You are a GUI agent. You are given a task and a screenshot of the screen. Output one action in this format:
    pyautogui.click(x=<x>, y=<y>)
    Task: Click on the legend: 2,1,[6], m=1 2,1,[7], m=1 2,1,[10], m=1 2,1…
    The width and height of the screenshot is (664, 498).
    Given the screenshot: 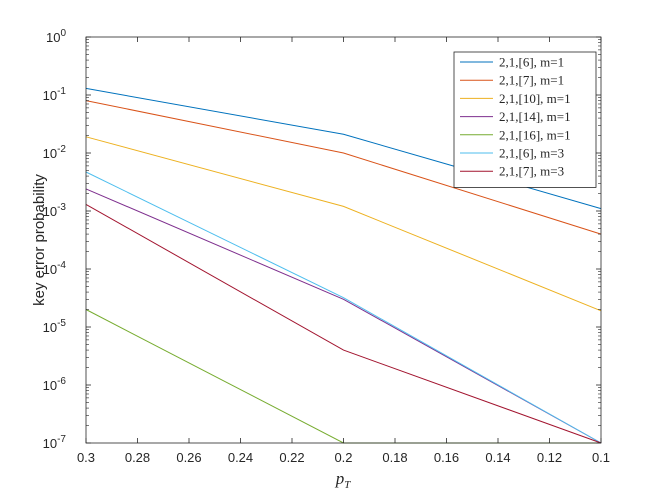 What is the action you would take?
    pyautogui.click(x=525, y=119)
    